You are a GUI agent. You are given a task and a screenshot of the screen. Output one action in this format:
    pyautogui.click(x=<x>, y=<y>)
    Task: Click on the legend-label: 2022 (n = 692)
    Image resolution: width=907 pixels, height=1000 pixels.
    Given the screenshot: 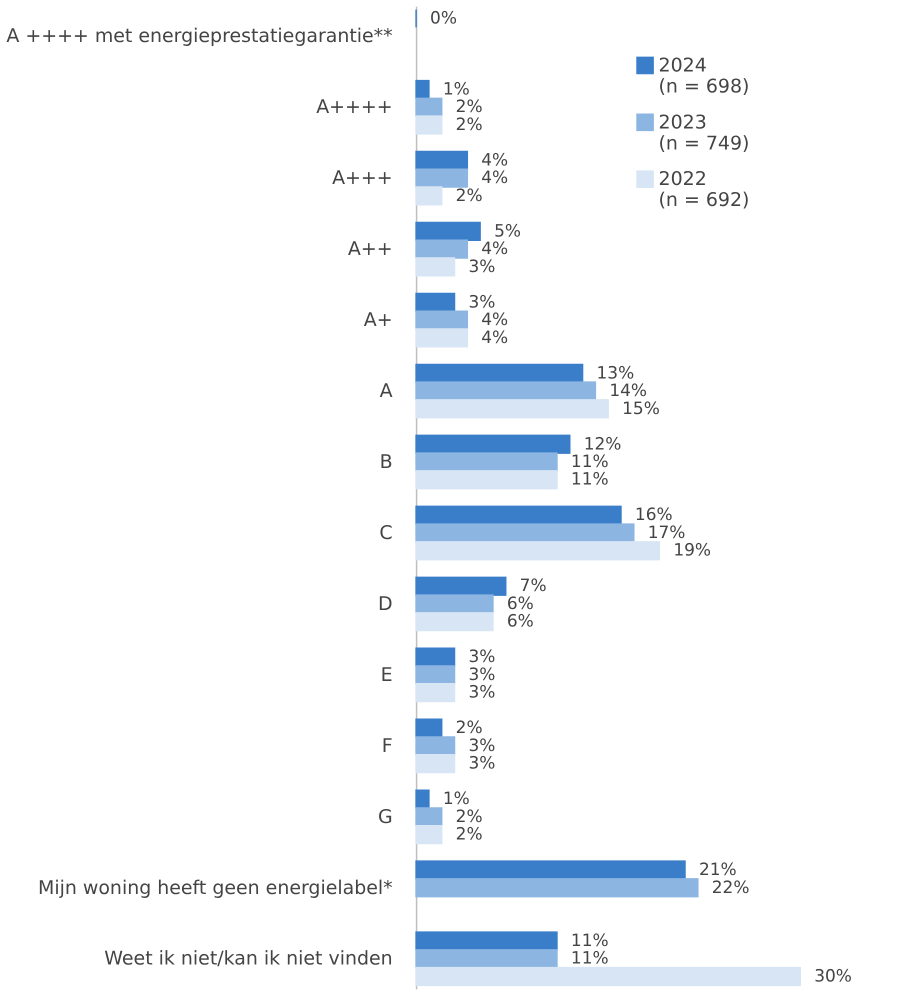 What is the action you would take?
    pyautogui.click(x=704, y=190)
    